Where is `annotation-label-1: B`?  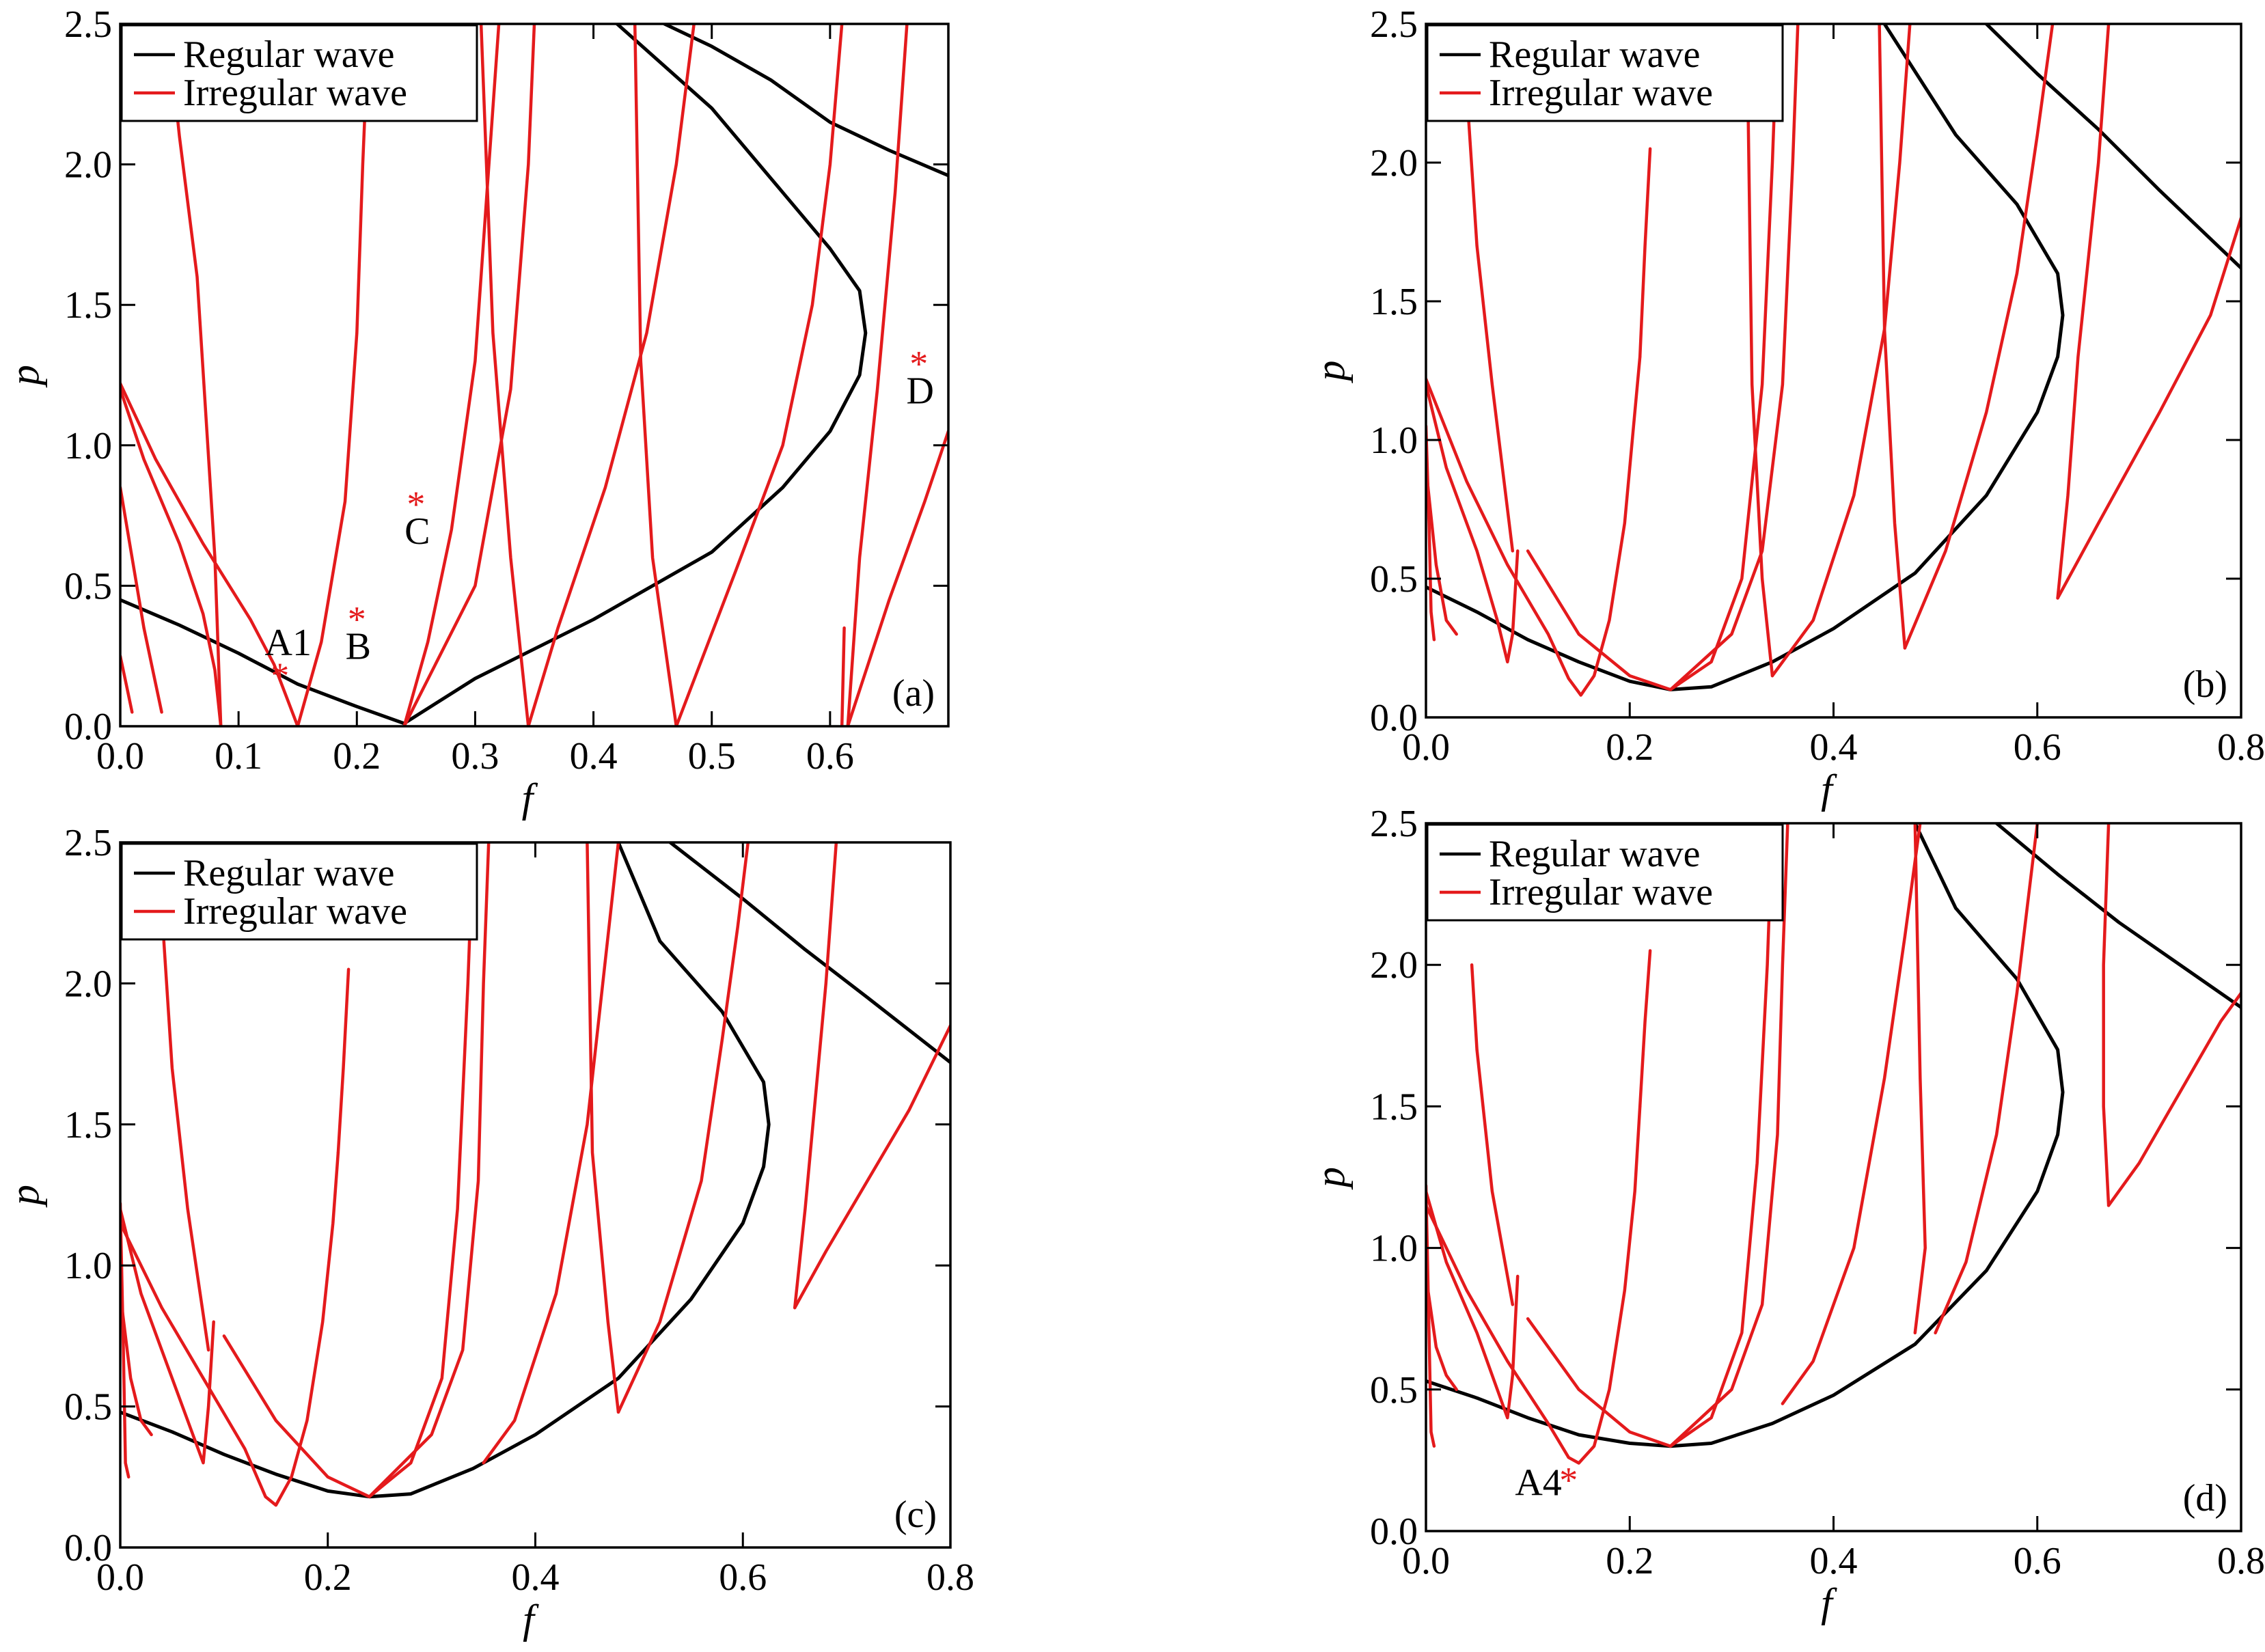
annotation-label-1: B is located at coordinates (358, 647).